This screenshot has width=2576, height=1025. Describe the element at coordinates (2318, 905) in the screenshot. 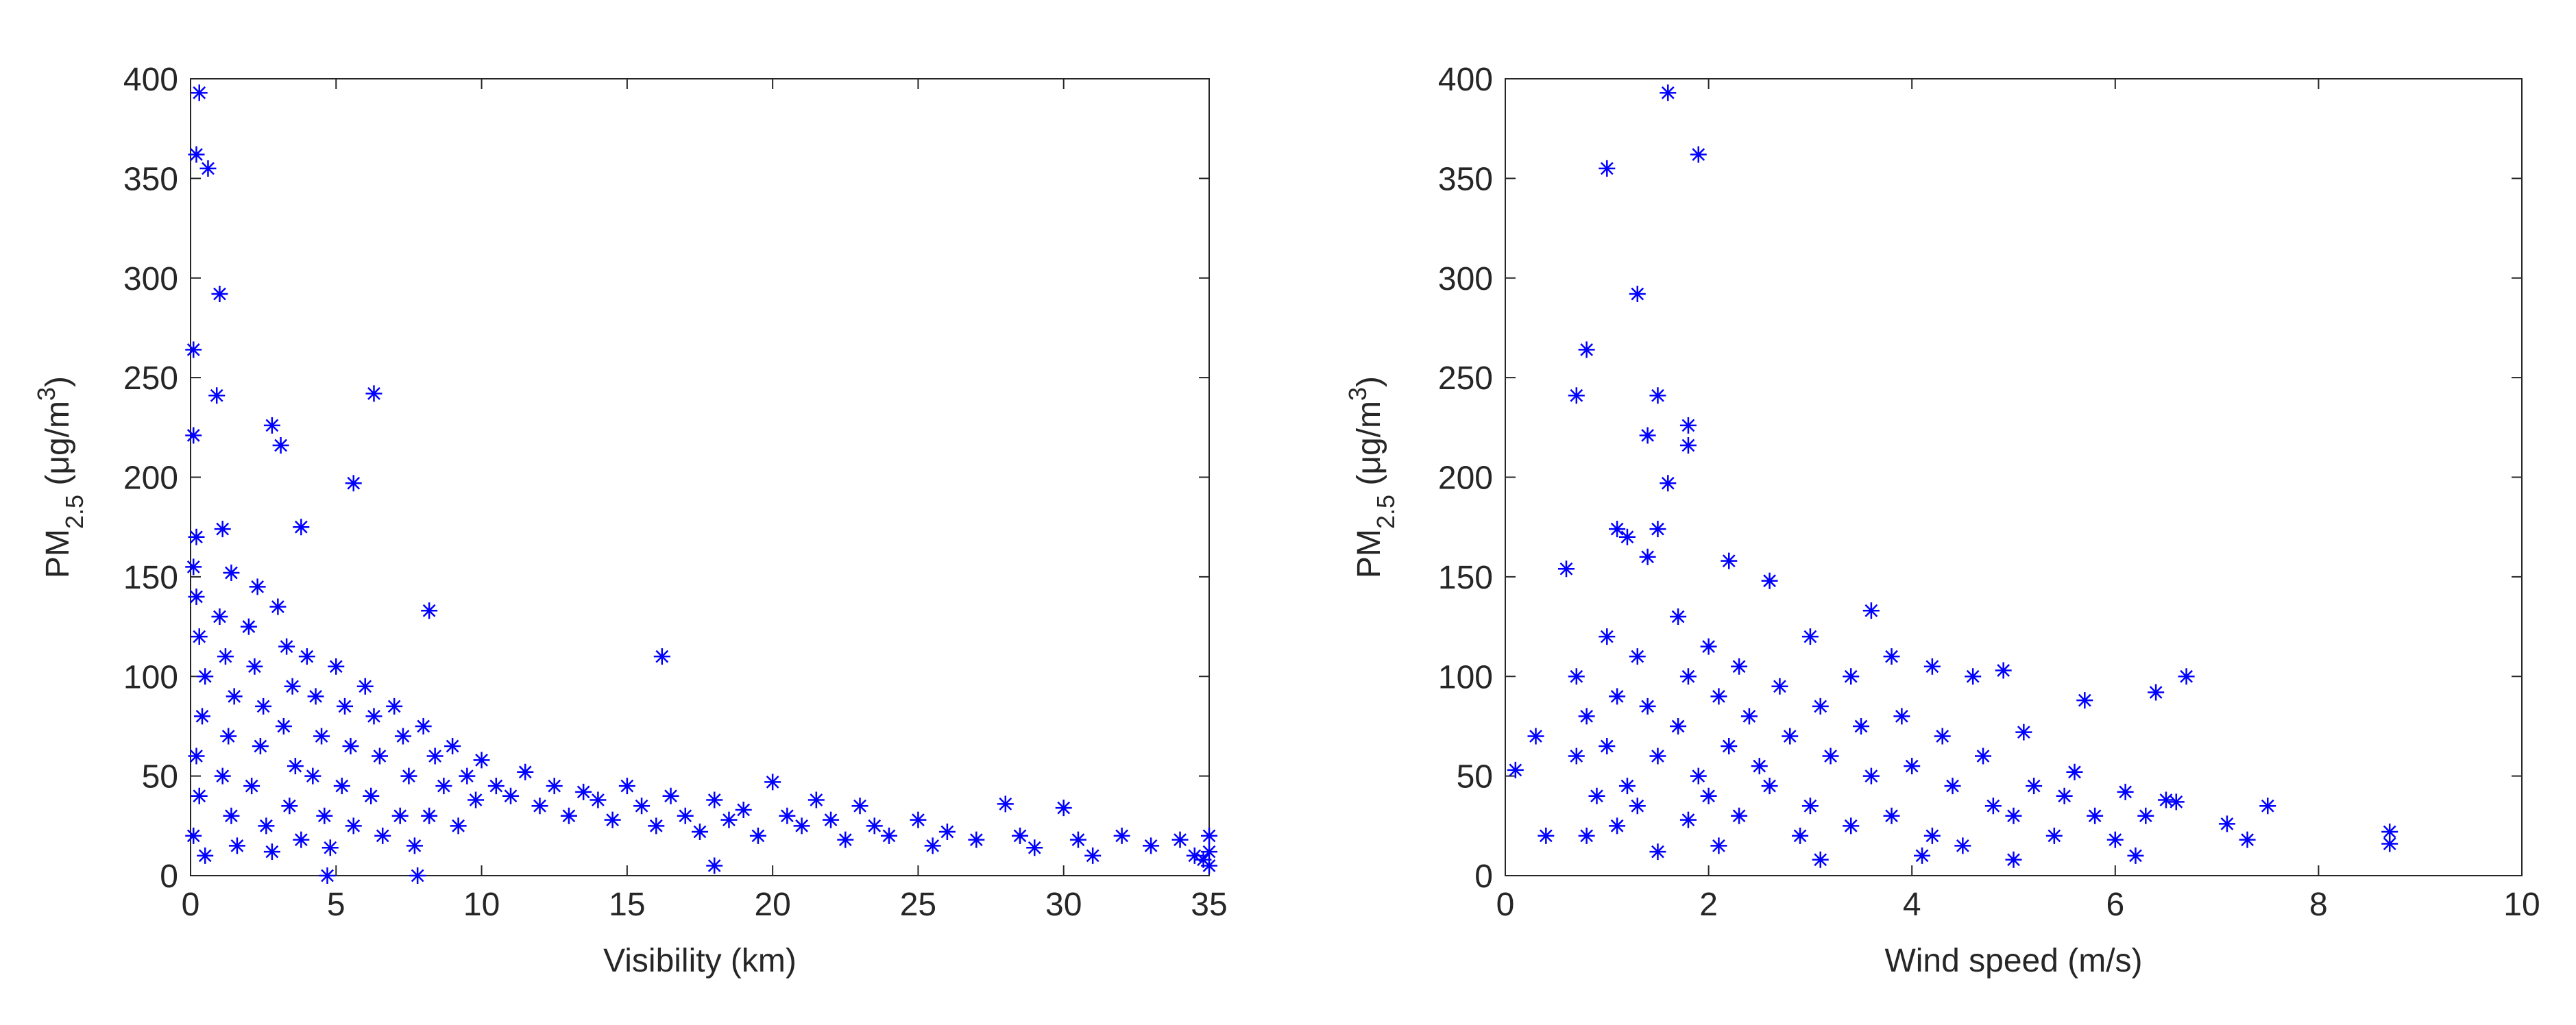

I see `x-tick-label: 8` at that location.